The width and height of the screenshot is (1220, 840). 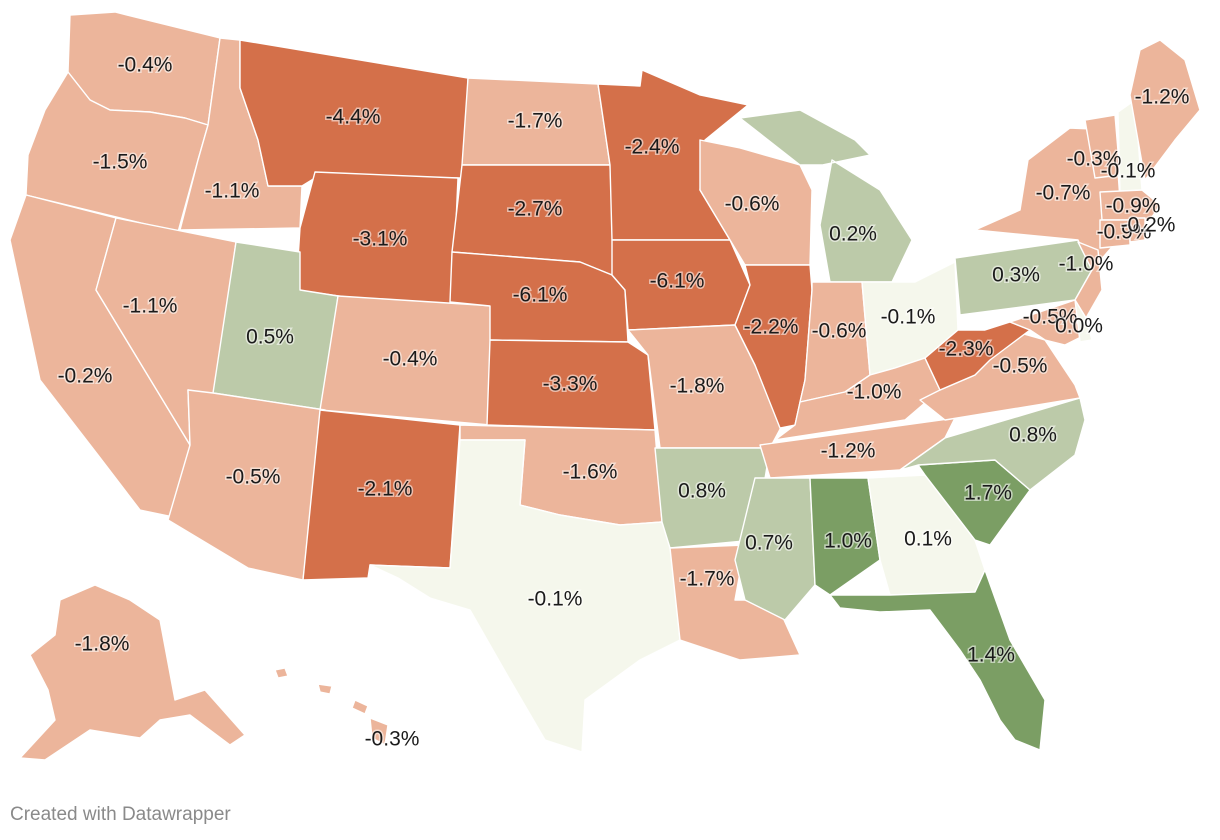 What do you see at coordinates (991, 655) in the screenshot?
I see `state-label-fl: 1.4%` at bounding box center [991, 655].